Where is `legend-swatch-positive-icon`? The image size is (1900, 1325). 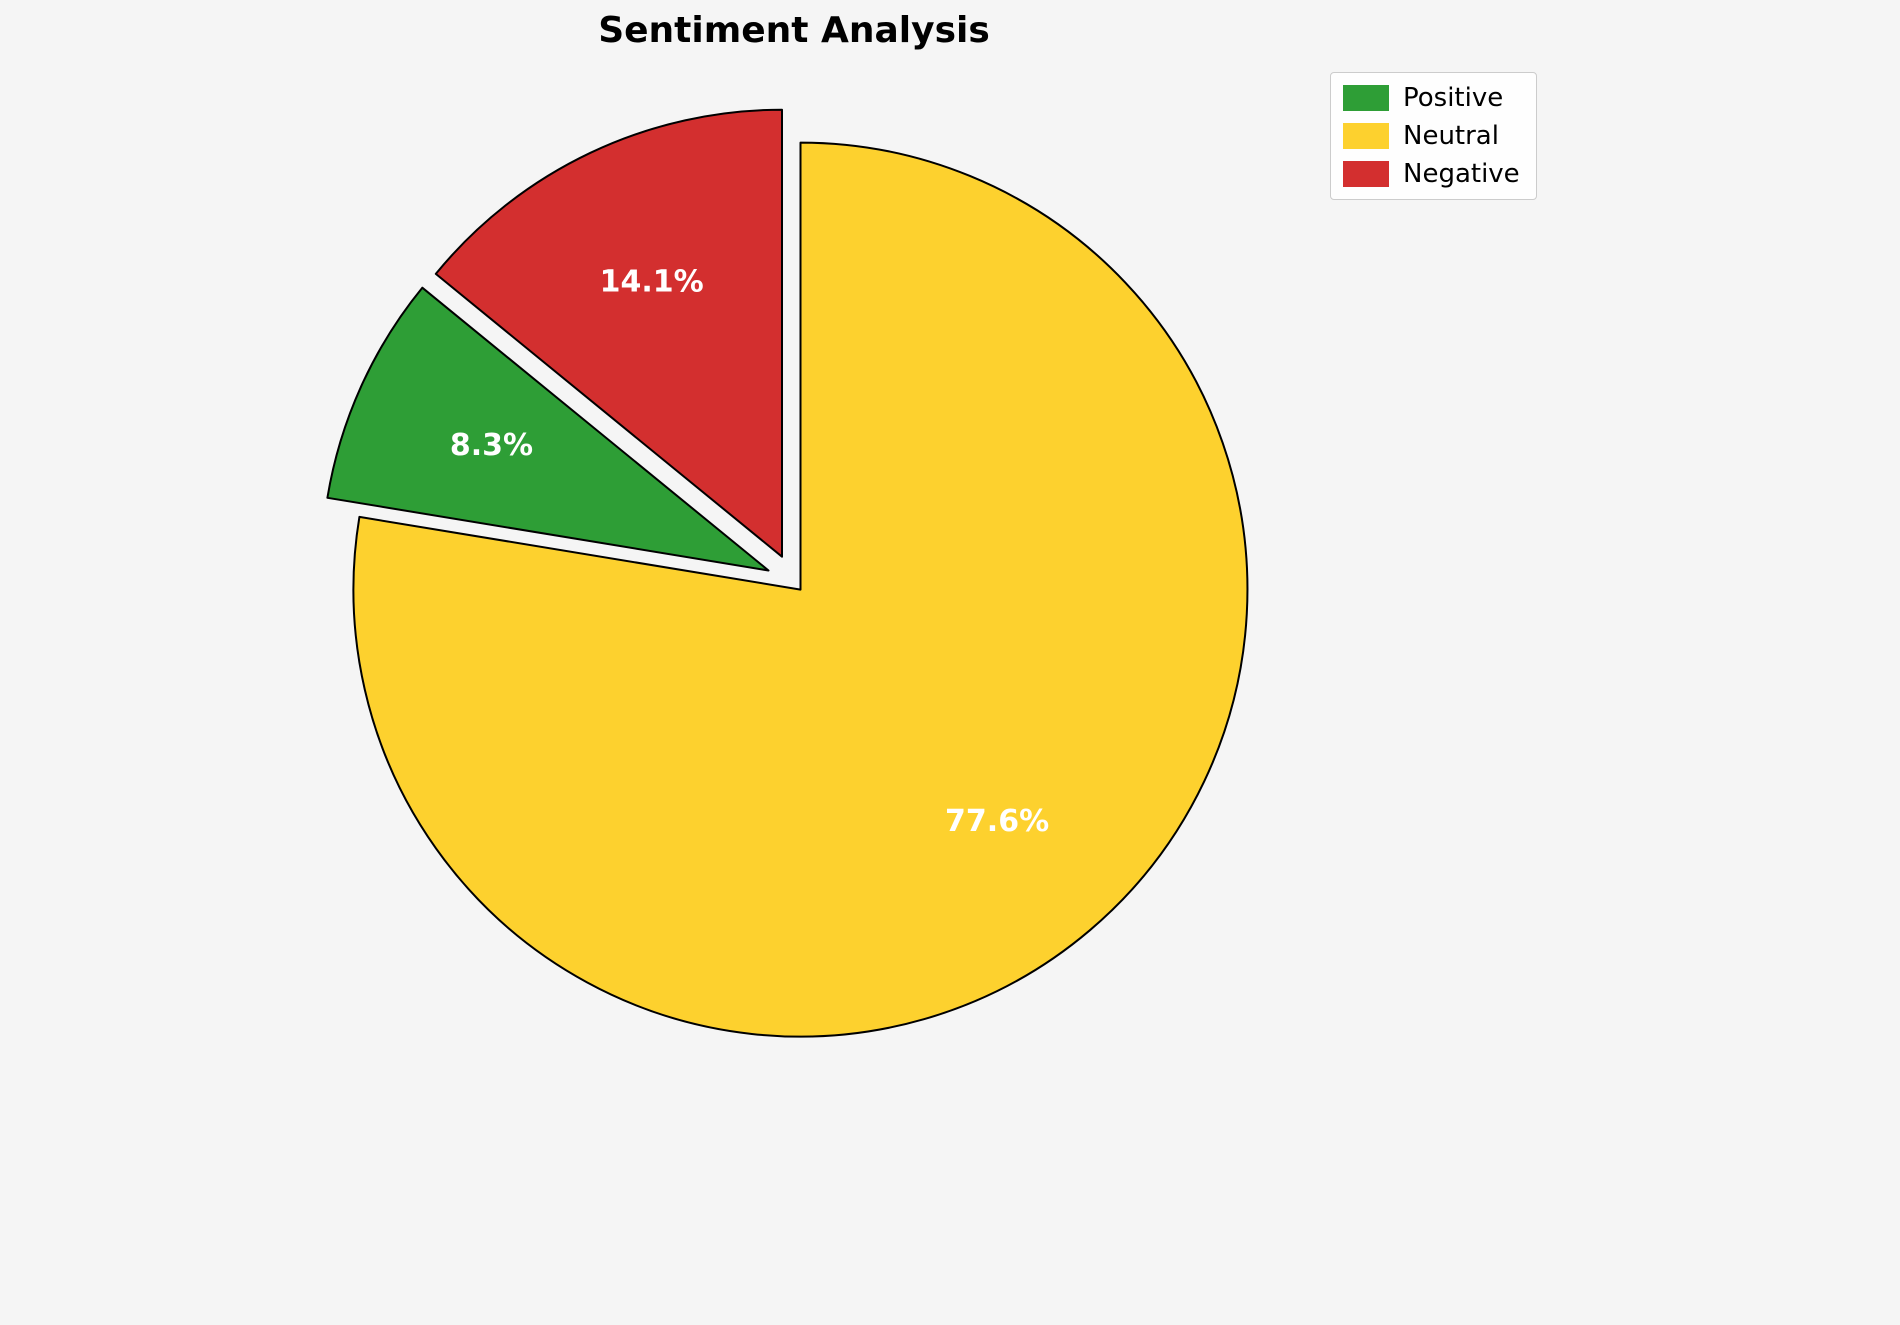 legend-swatch-positive-icon is located at coordinates (1366, 98).